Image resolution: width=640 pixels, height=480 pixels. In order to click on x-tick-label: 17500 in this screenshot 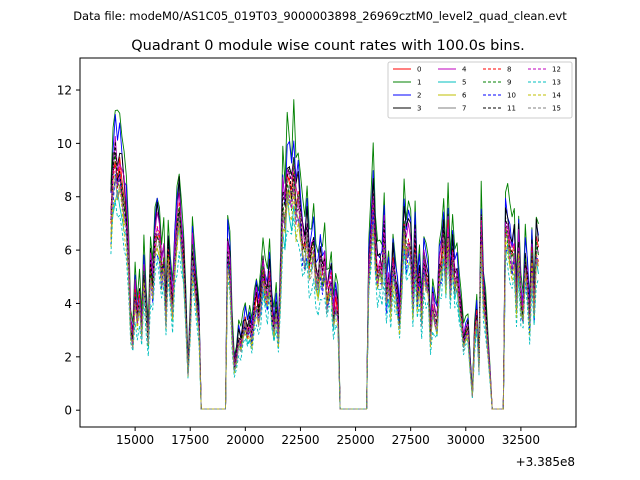, I will do `click(190, 440)`.